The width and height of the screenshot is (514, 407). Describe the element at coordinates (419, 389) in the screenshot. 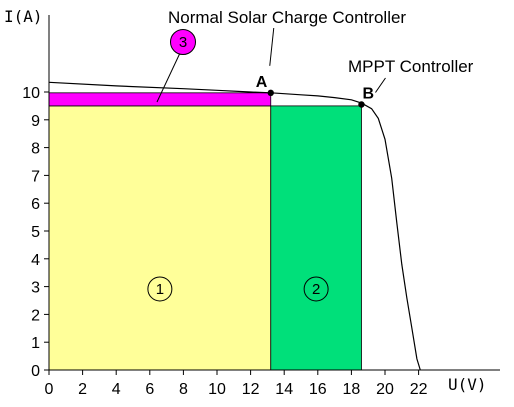

I see `x-tick-label: 22` at that location.